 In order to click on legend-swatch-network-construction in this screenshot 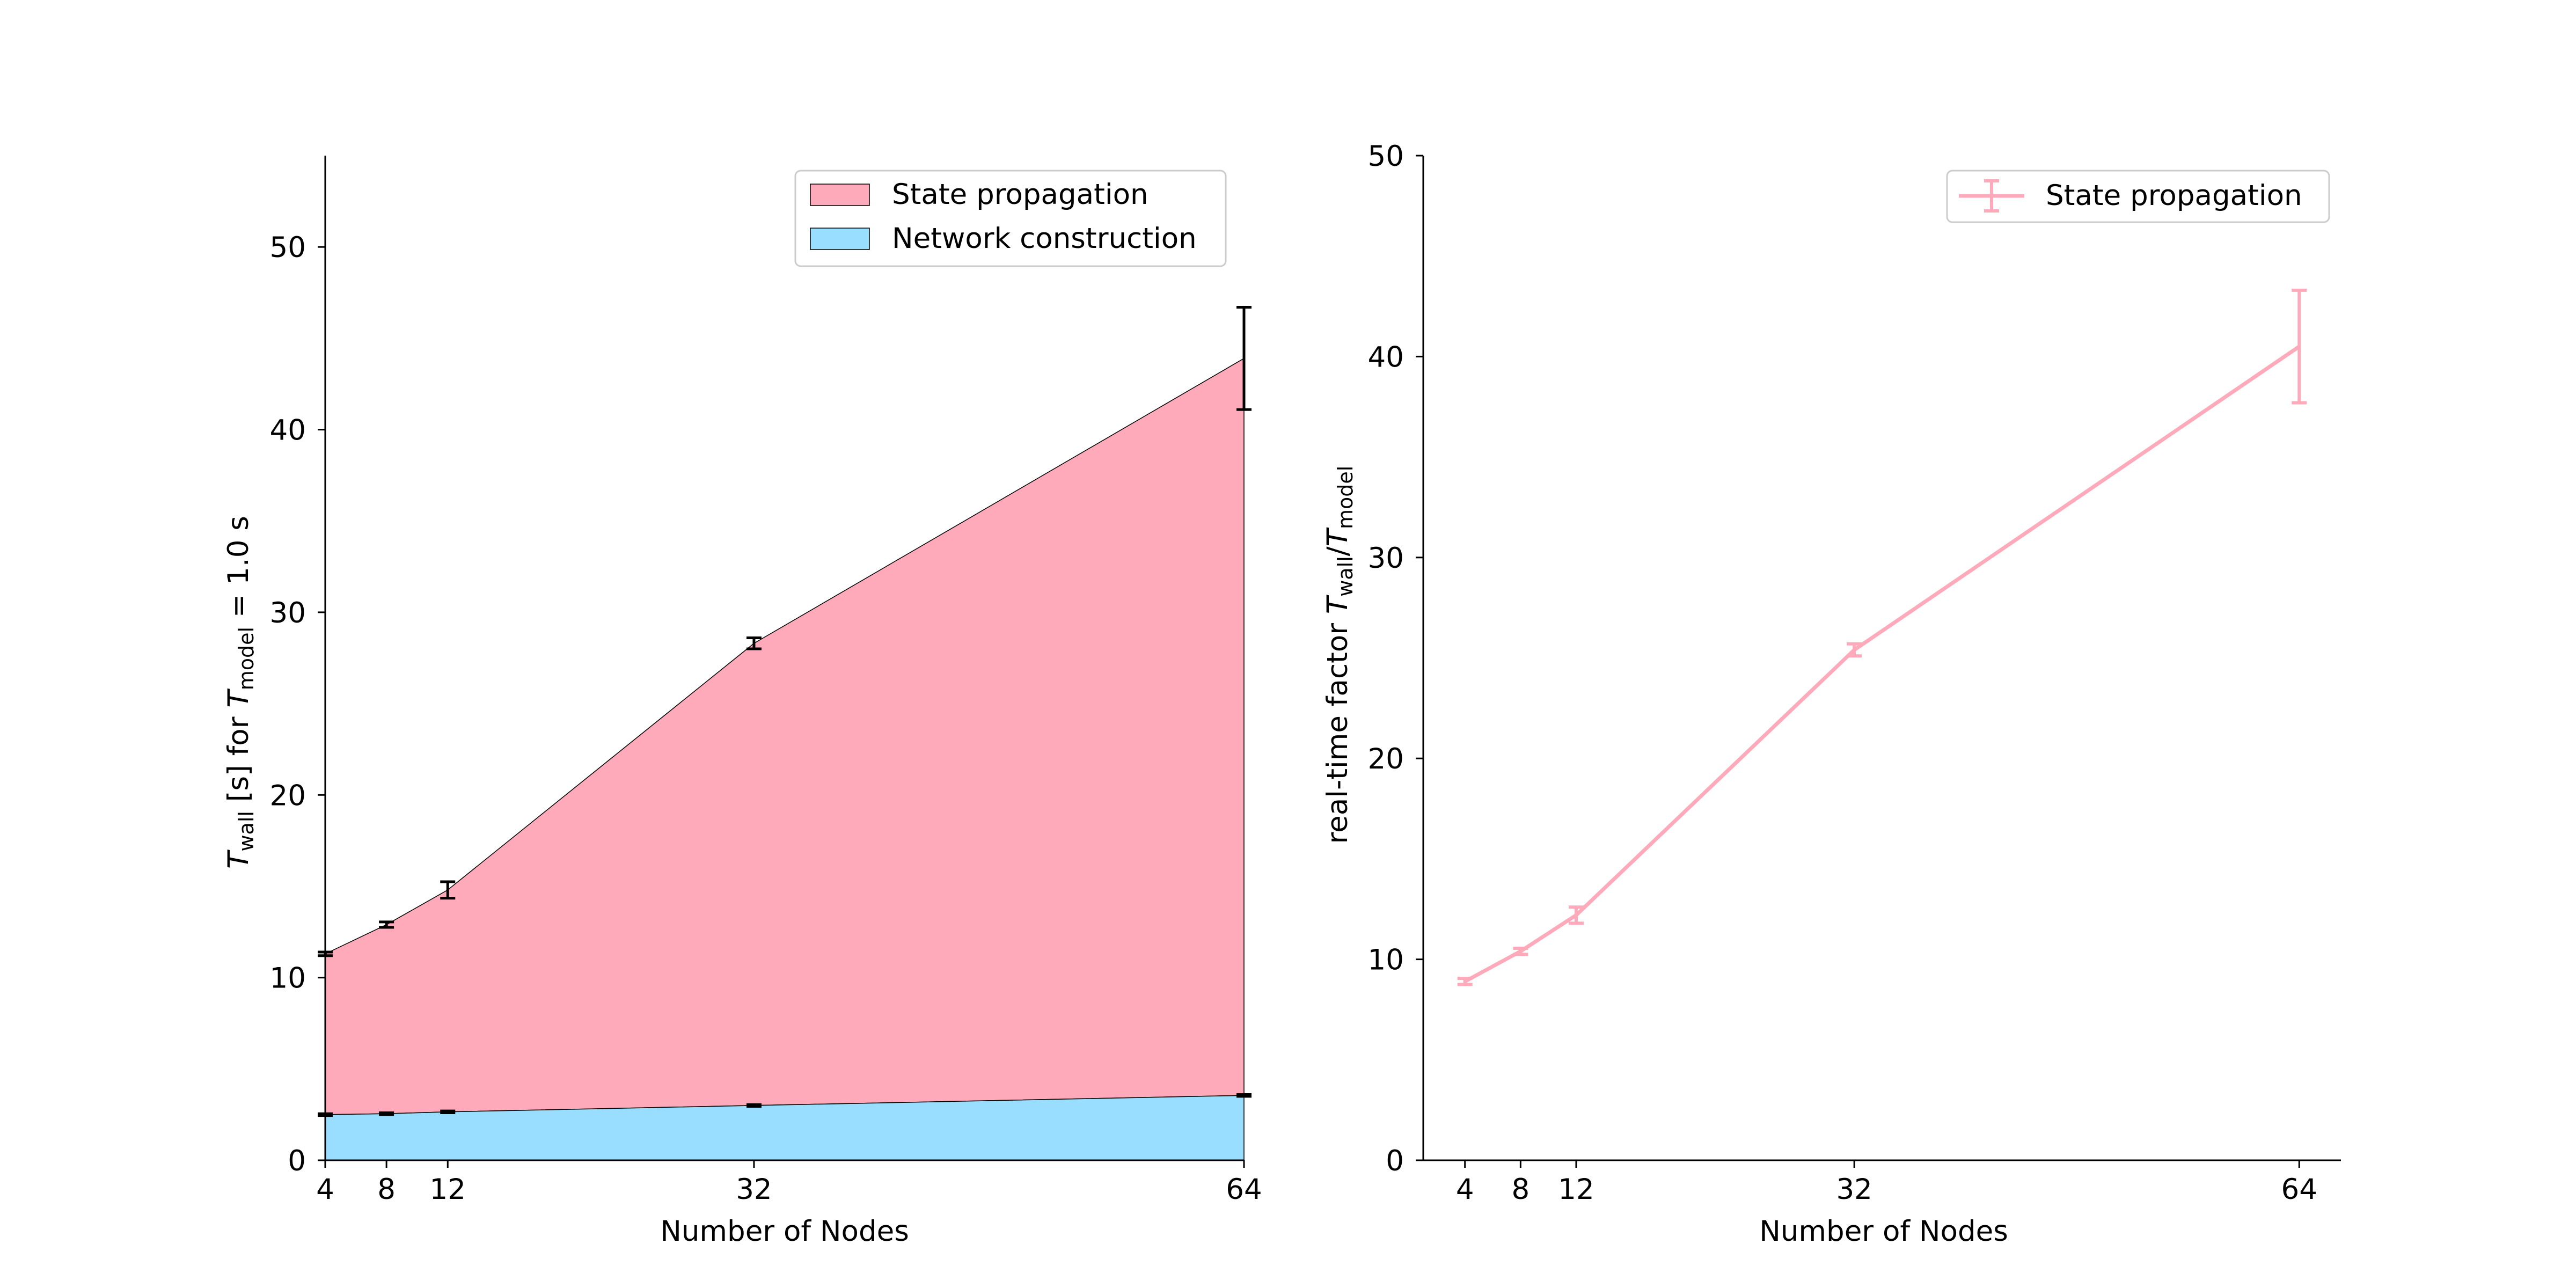, I will do `click(840, 239)`.